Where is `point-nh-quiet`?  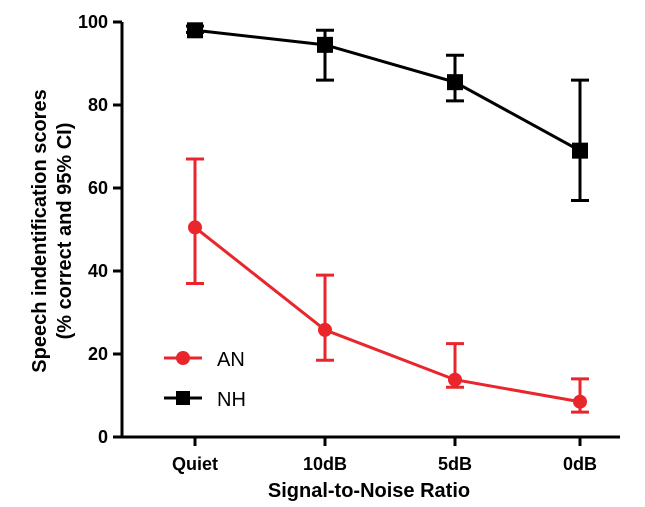 point-nh-quiet is located at coordinates (195, 30).